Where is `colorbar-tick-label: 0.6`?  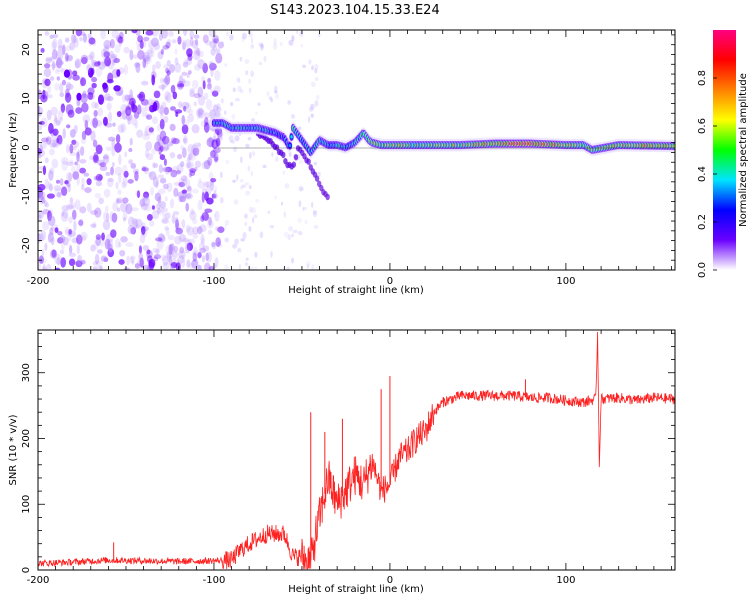 colorbar-tick-label: 0.6 is located at coordinates (702, 126).